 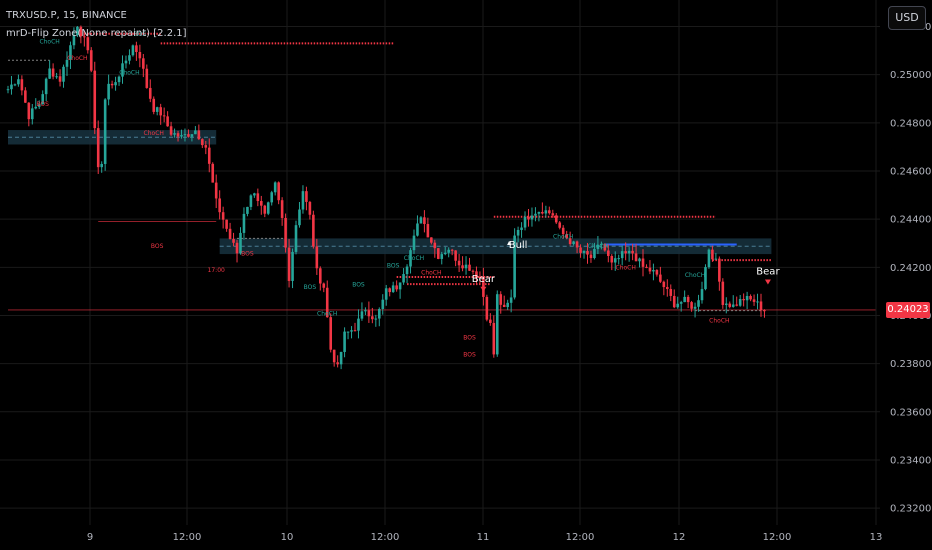 I want to click on x-tick-label: 12, so click(x=679, y=537).